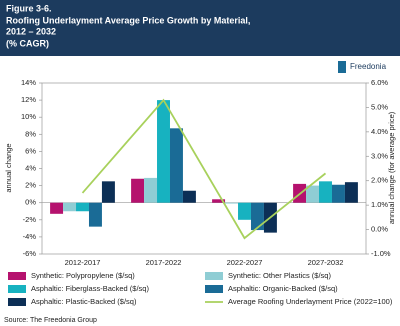 The image size is (400, 326). Describe the element at coordinates (379, 180) in the screenshot. I see `y2-tick-label: 2.0%` at that location.